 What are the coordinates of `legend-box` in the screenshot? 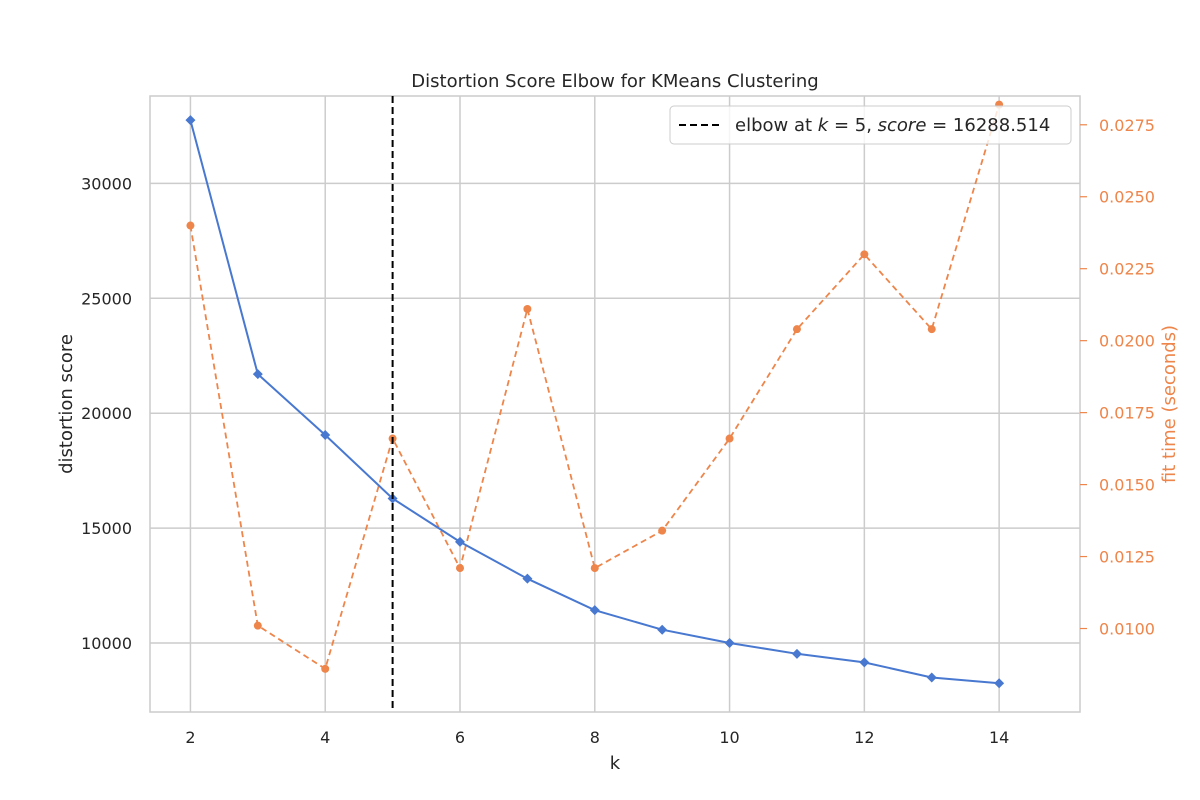 It's located at (870, 125).